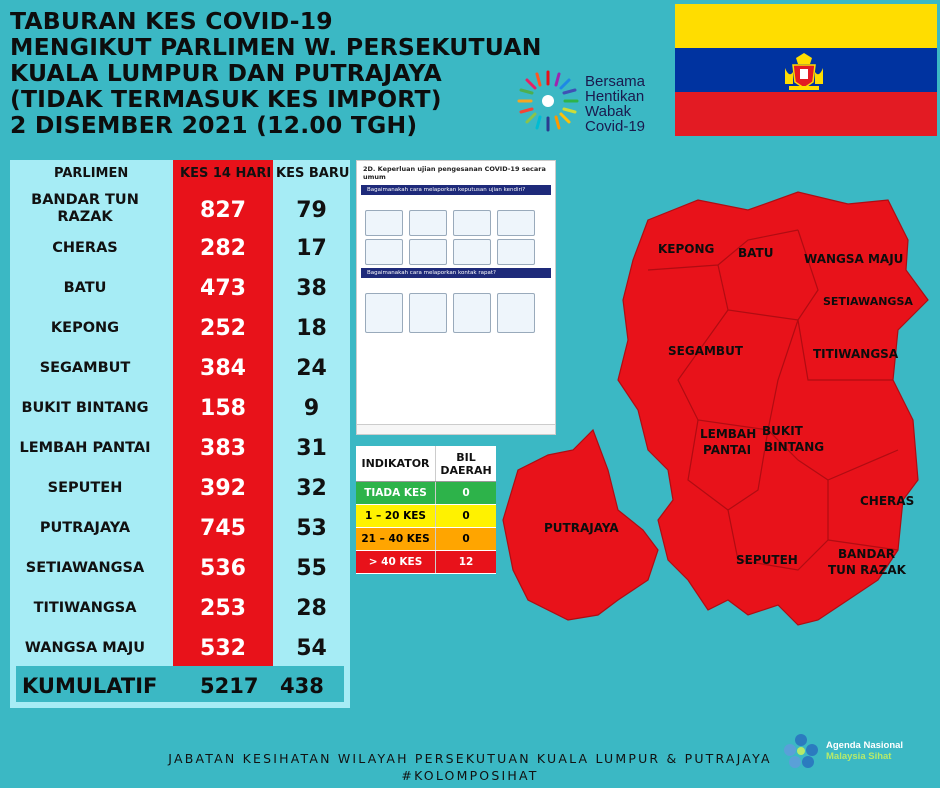  What do you see at coordinates (180, 570) in the screenshot?
I see `table-row: SETIAWANGSA 536 55` at bounding box center [180, 570].